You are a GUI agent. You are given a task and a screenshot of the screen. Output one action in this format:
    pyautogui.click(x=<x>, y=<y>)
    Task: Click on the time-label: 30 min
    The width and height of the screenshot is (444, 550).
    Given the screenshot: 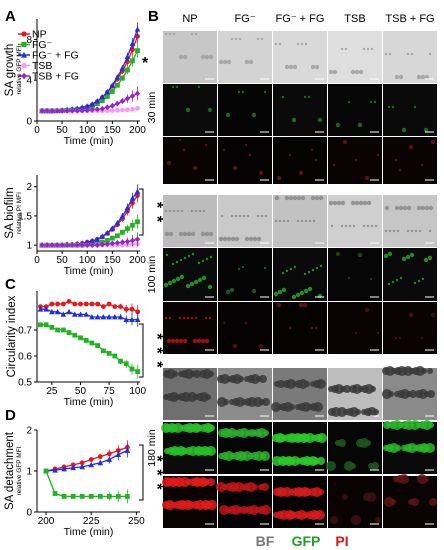 What is the action you would take?
    pyautogui.click(x=152, y=108)
    